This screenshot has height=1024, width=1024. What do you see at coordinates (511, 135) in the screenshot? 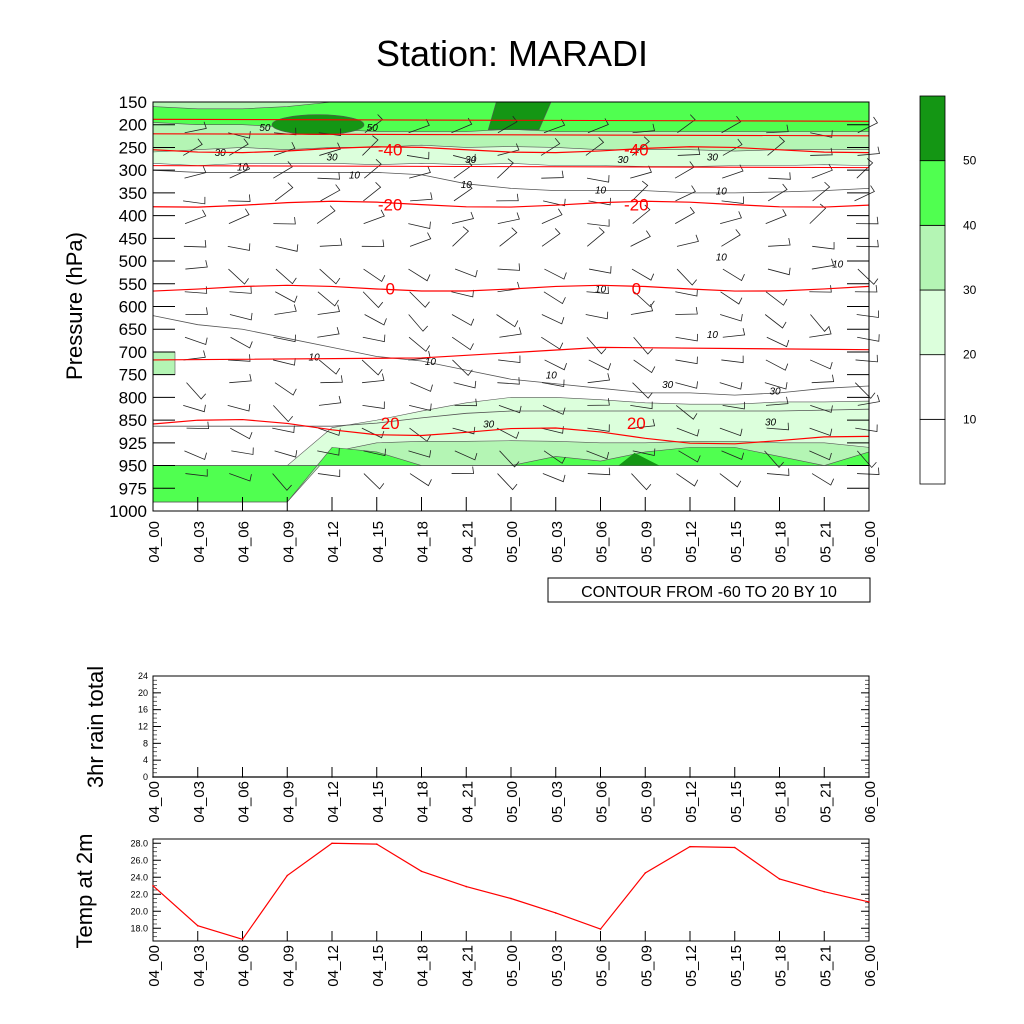
I see `temperature-contour-line` at bounding box center [511, 135].